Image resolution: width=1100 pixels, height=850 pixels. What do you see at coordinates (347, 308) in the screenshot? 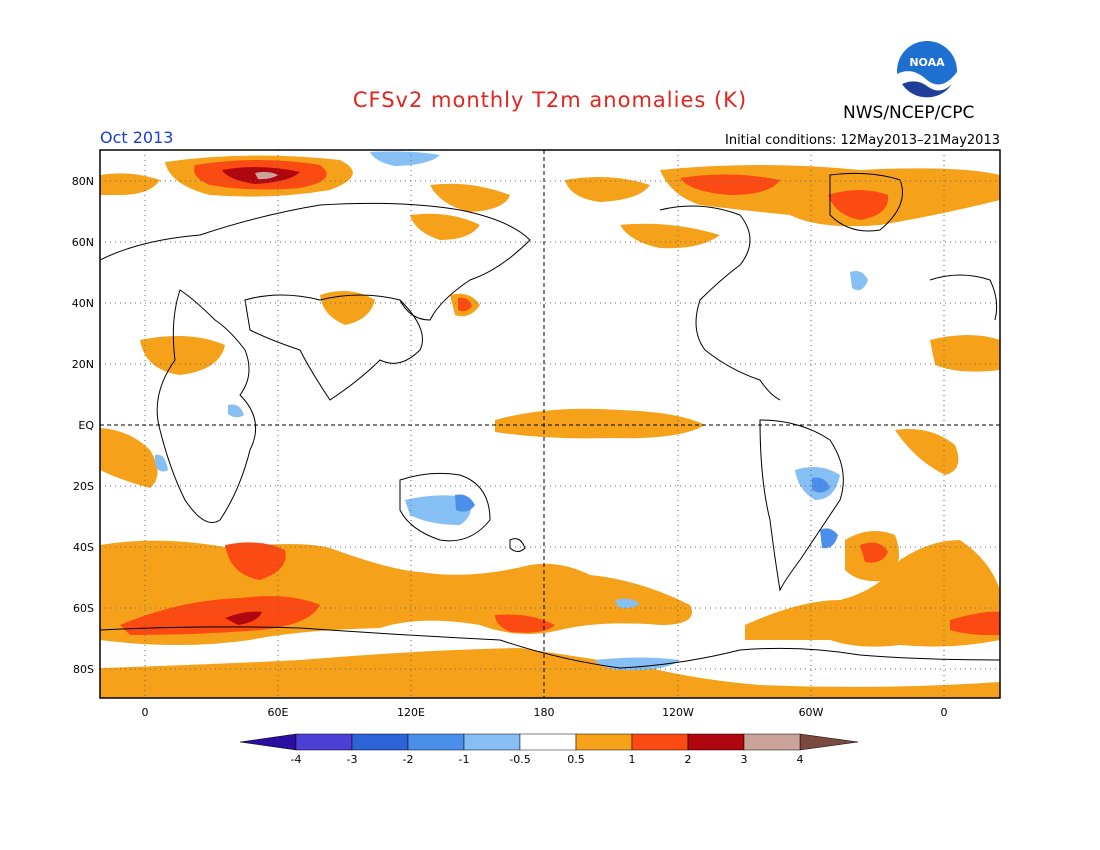
I see `warm-central-asia` at bounding box center [347, 308].